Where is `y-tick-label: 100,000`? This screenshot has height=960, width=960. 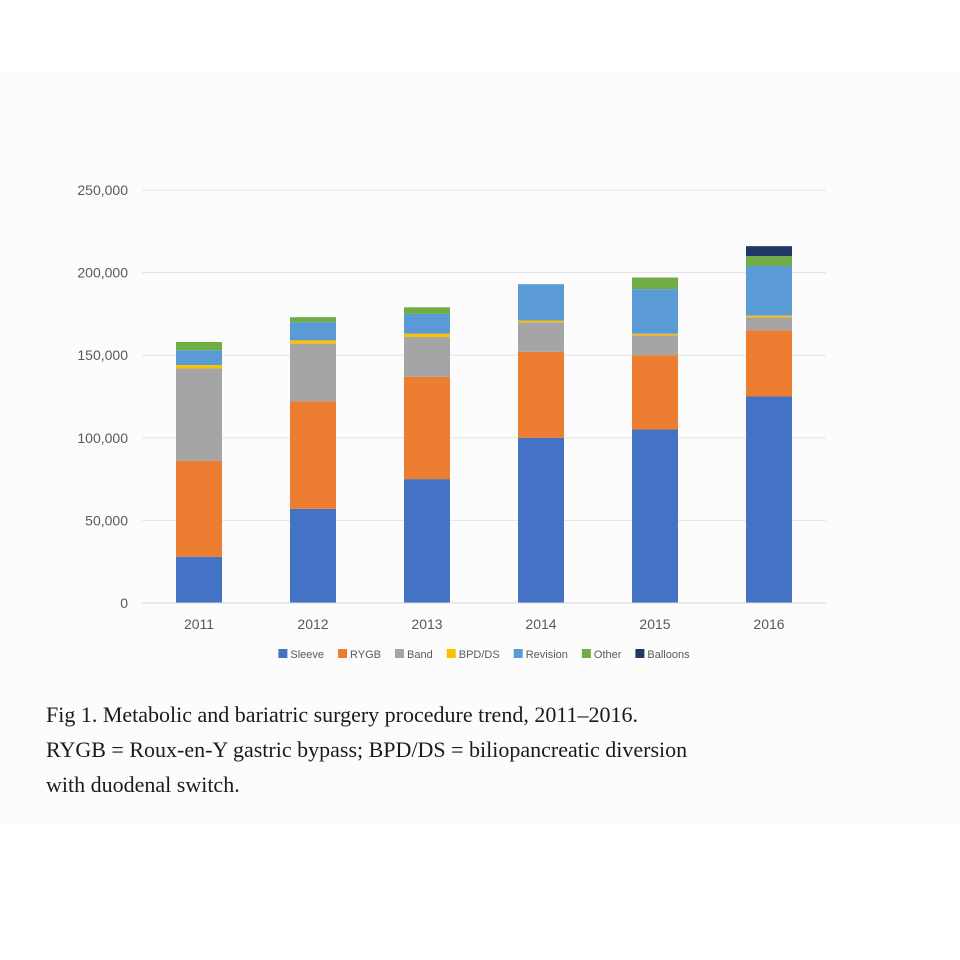 y-tick-label: 100,000 is located at coordinates (102, 438).